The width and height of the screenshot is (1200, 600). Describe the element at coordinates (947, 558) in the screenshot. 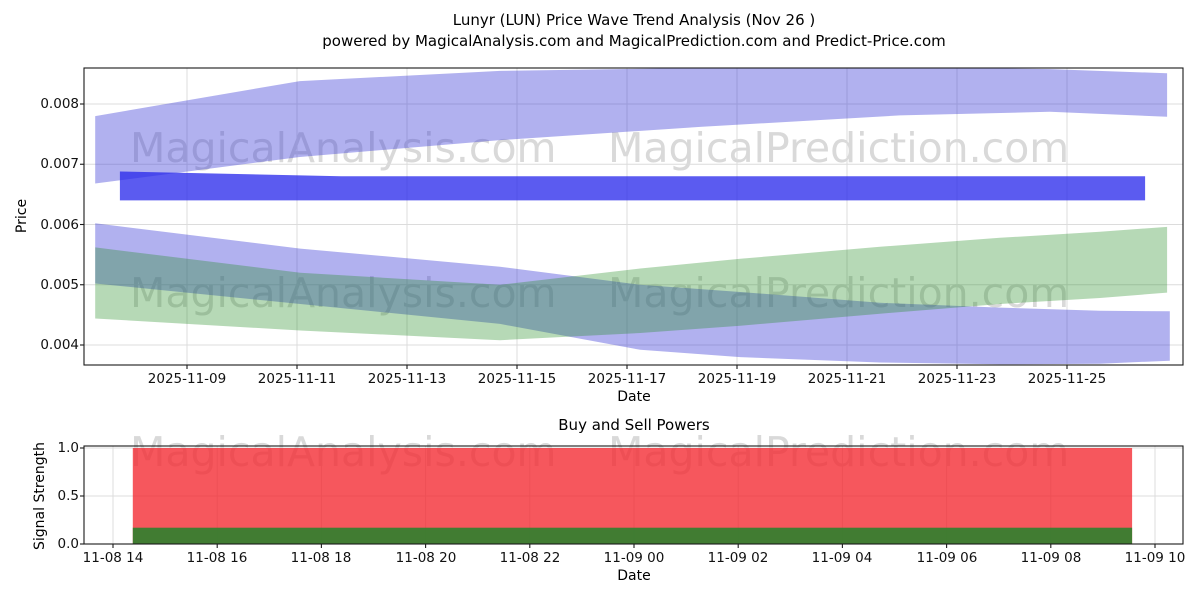

I see `x-tick-label: 11-09 06` at that location.